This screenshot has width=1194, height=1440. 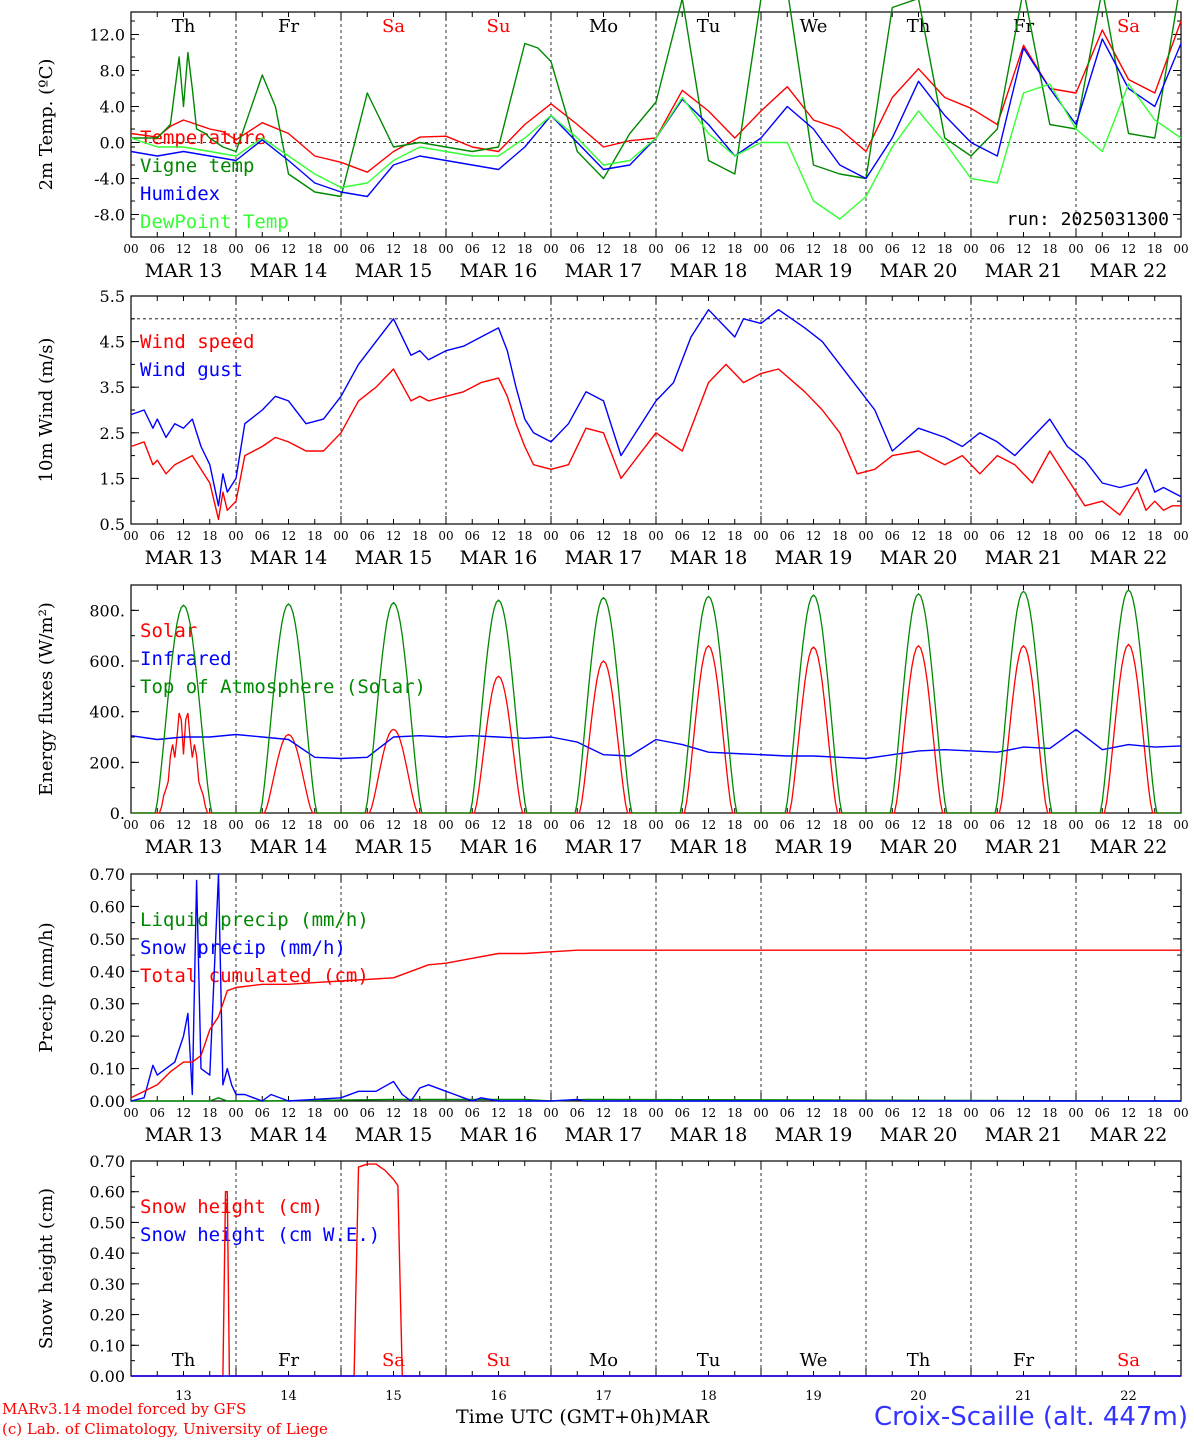 I want to click on y-tick-label: 0.60, so click(x=107, y=906).